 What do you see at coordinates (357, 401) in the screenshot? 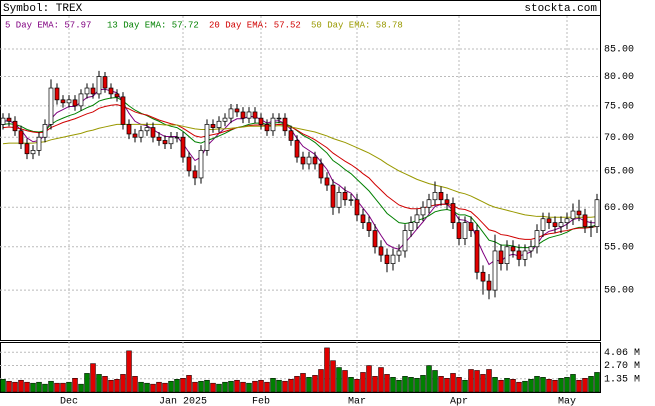
I see `x-tick-label: Mar` at bounding box center [357, 401].